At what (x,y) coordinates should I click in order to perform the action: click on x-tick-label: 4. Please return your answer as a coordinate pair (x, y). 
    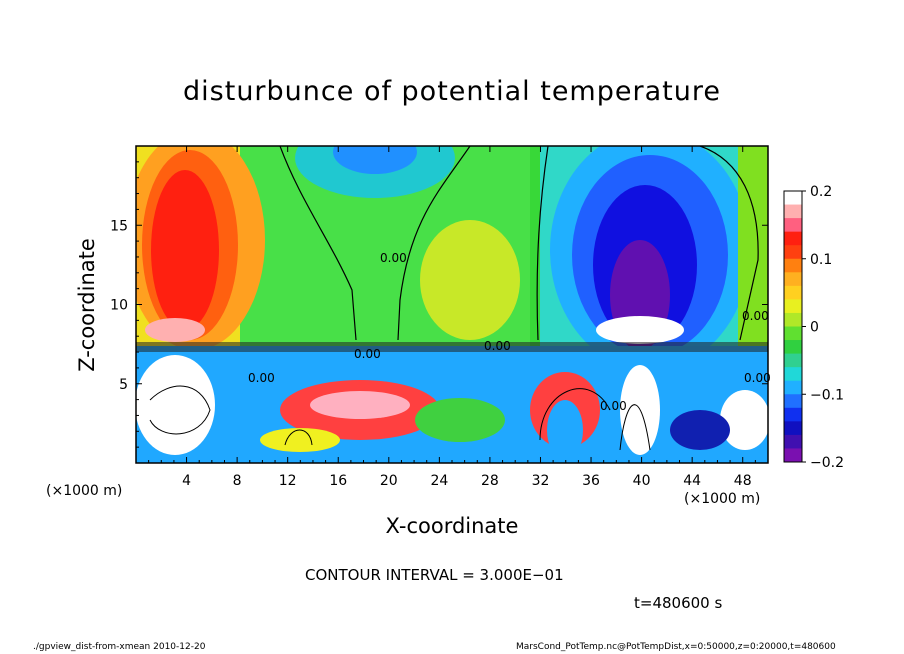
    Looking at the image, I should click on (186, 481).